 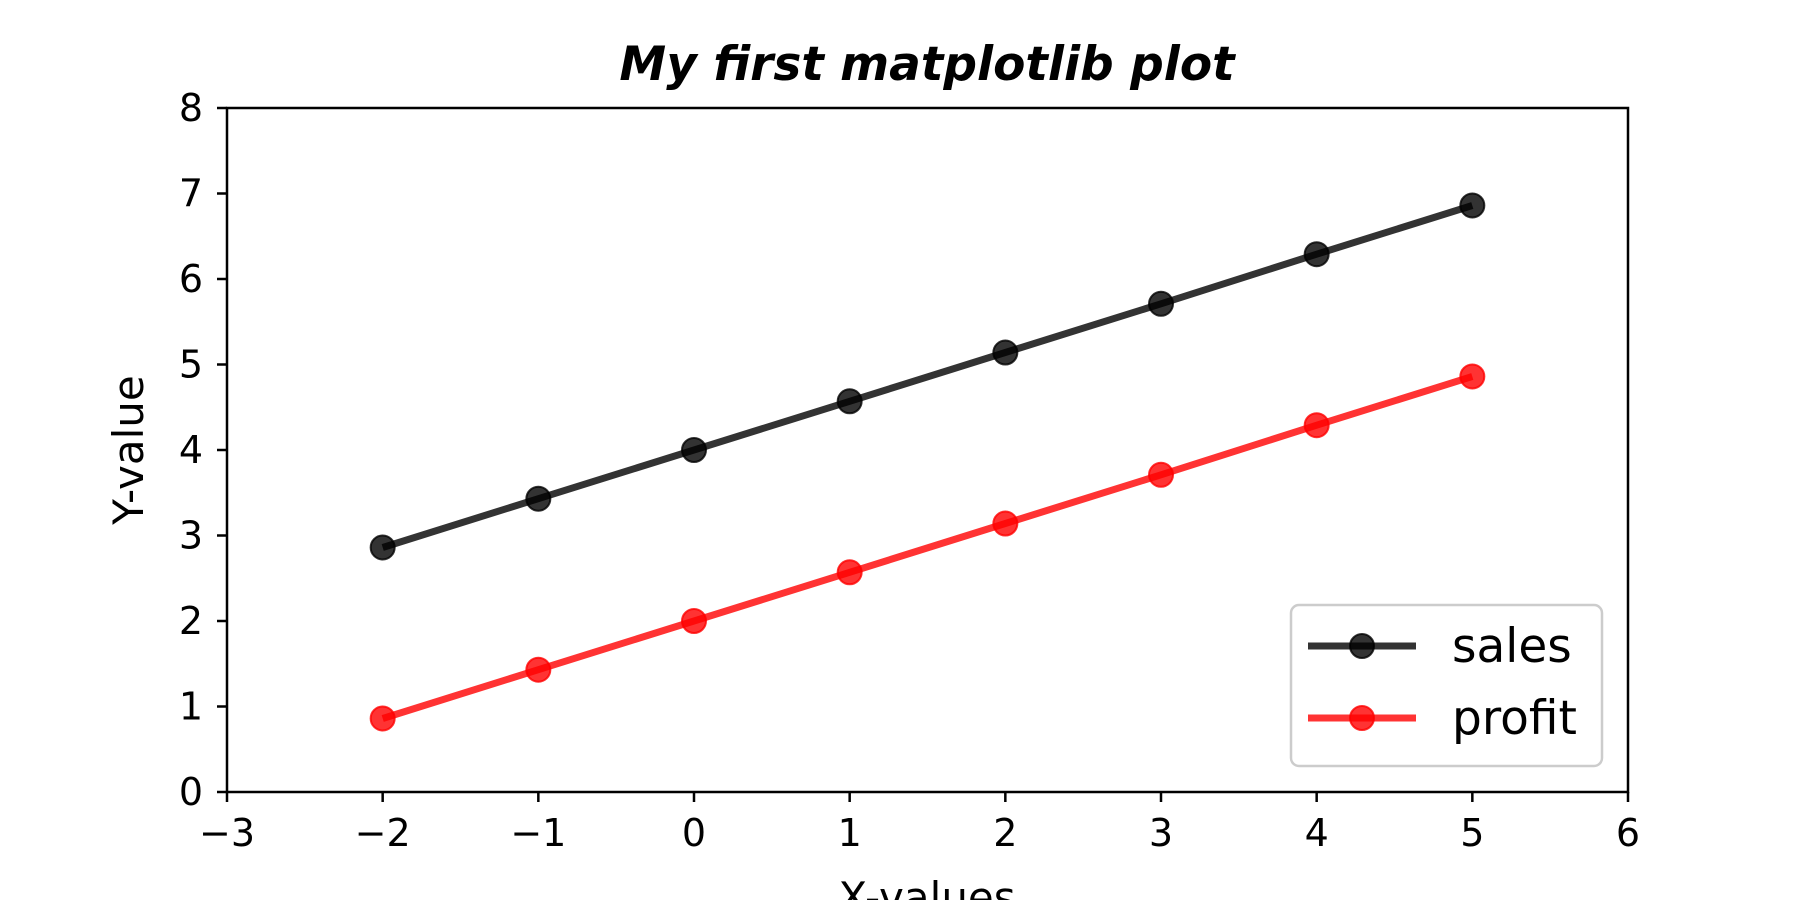 I want to click on x-tick-label: 2, so click(x=1005, y=833).